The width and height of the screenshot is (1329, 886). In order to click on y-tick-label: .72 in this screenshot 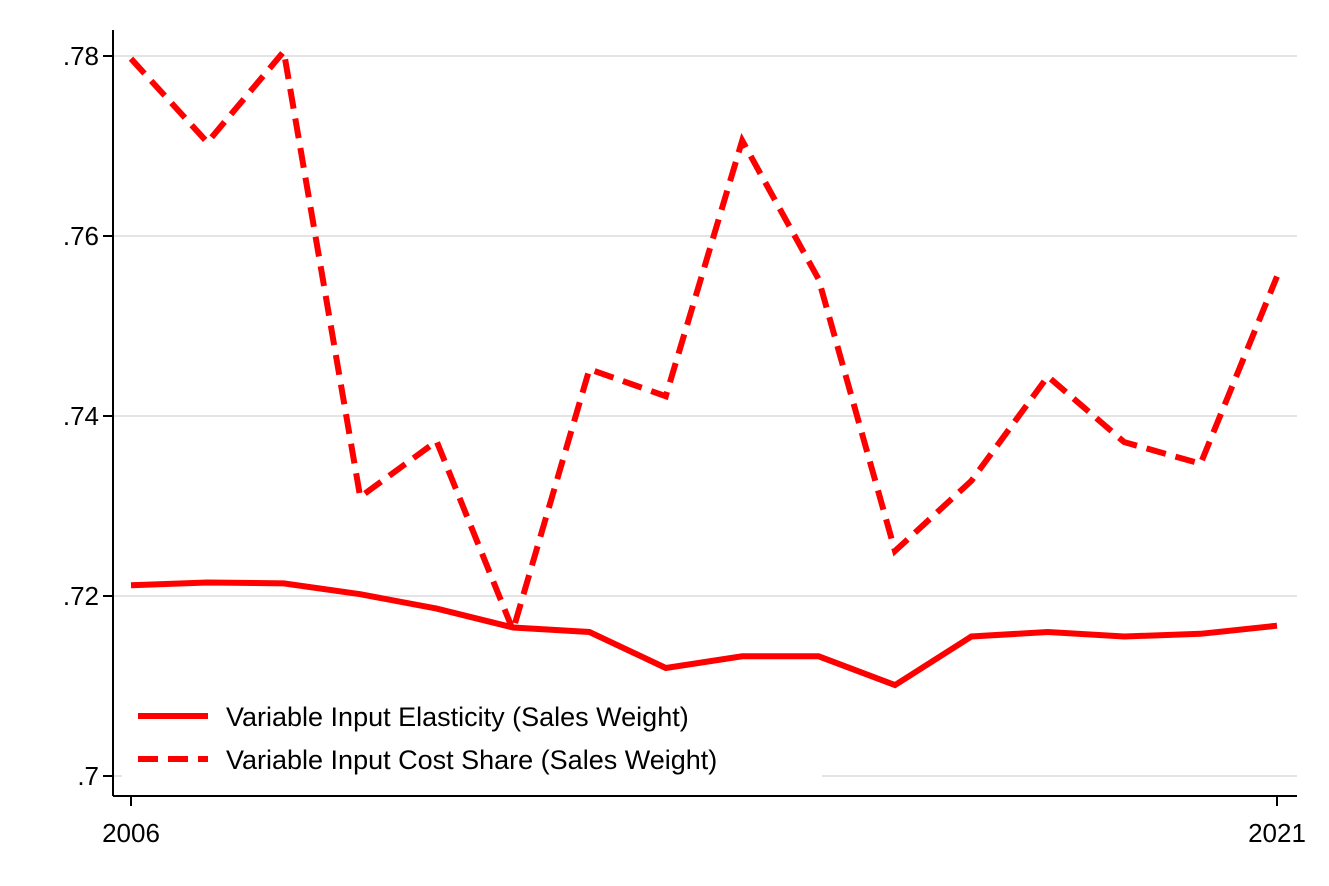, I will do `click(81, 596)`.